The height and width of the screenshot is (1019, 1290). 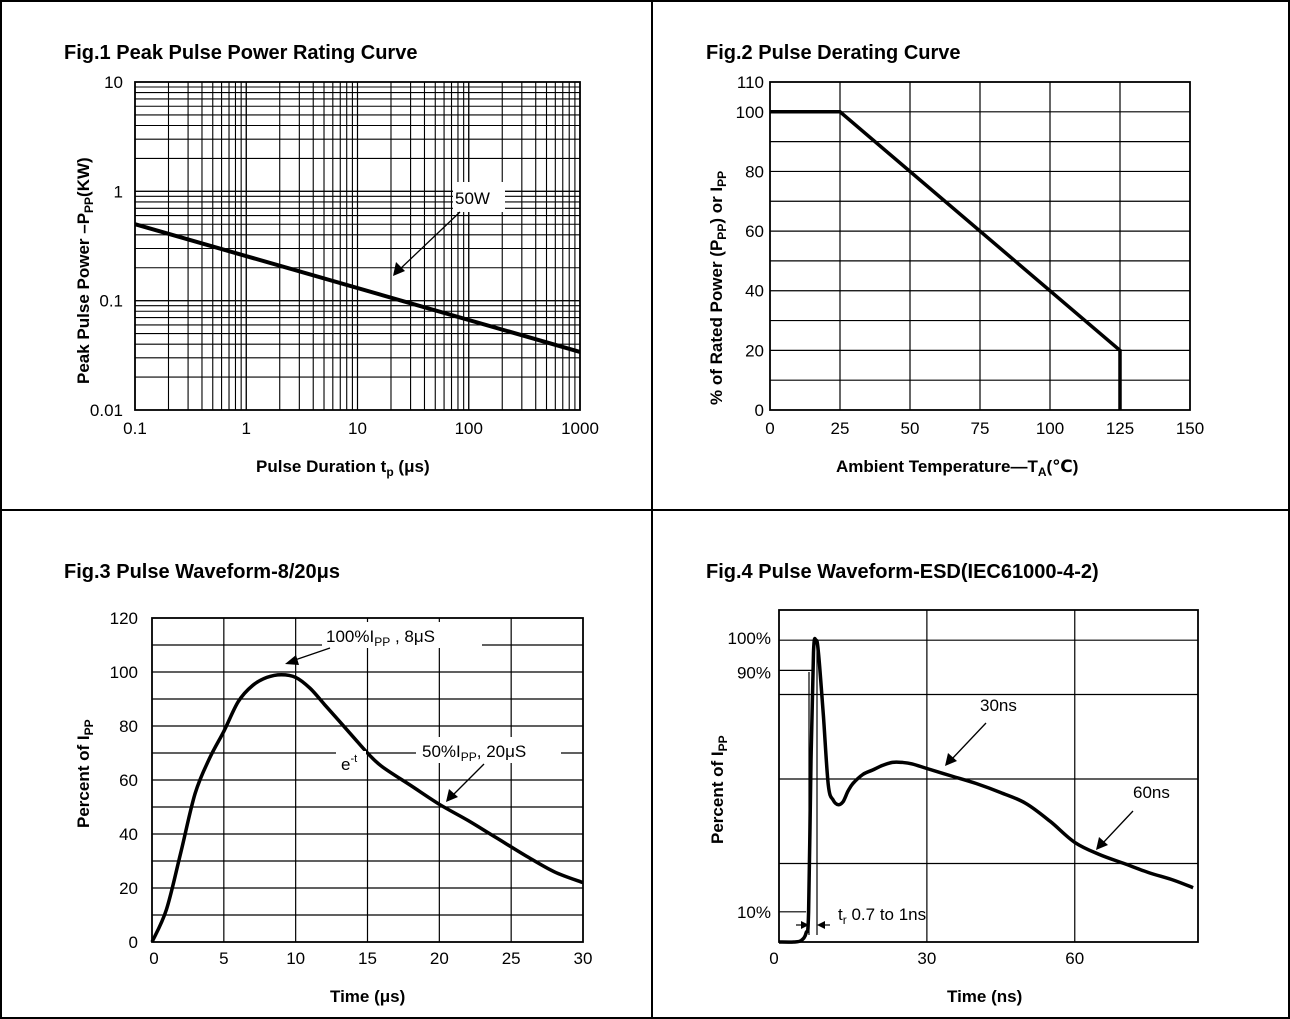 What do you see at coordinates (357, 428) in the screenshot?
I see `fig1-x-tick-label: 10` at bounding box center [357, 428].